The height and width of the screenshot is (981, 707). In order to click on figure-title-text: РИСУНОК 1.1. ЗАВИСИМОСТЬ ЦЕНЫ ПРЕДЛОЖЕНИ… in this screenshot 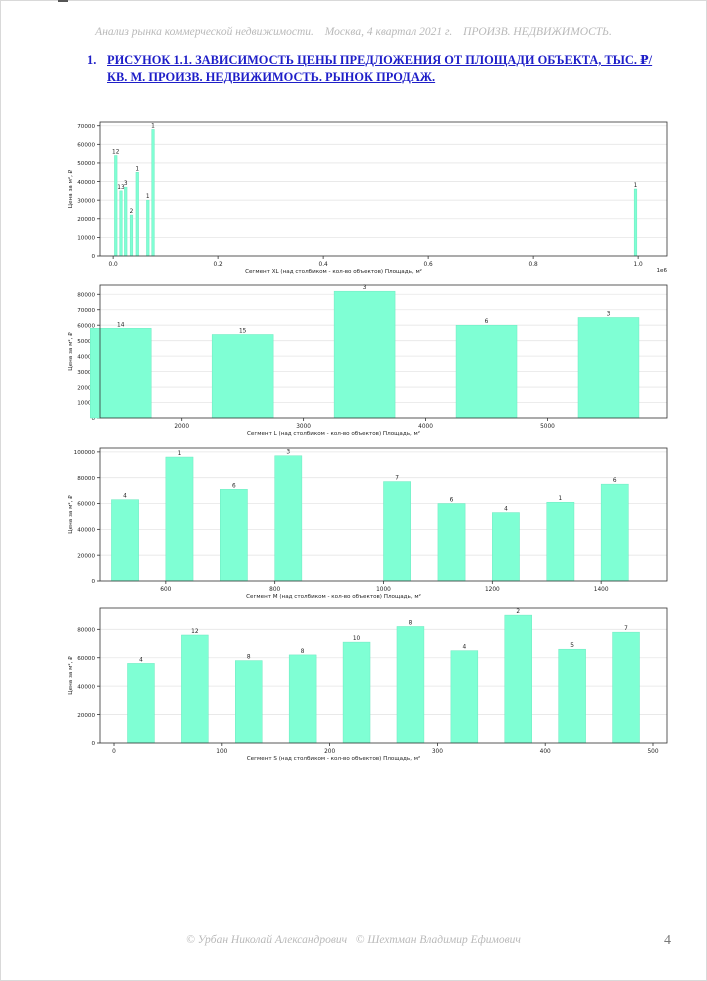, I will do `click(380, 68)`.